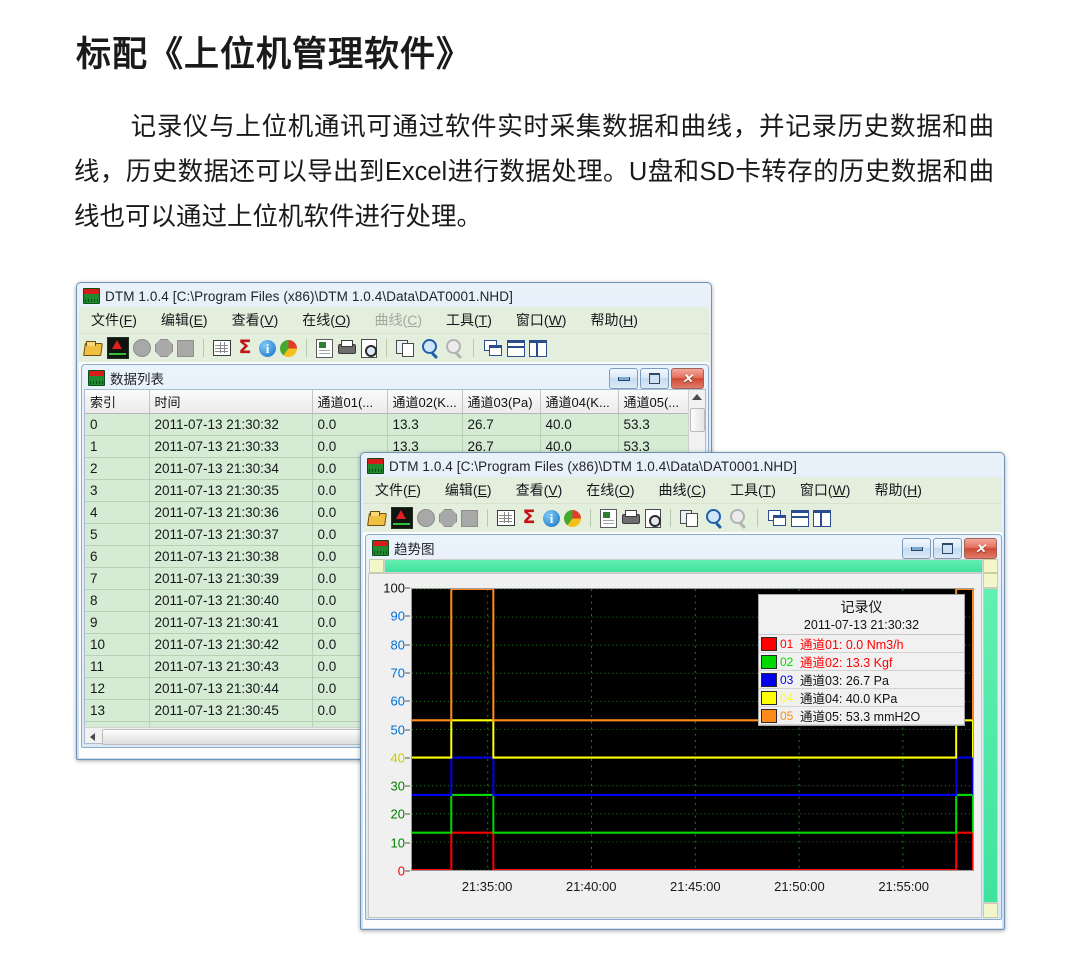 The width and height of the screenshot is (1080, 960). What do you see at coordinates (697, 420) in the screenshot?
I see `scroll-thumb` at bounding box center [697, 420].